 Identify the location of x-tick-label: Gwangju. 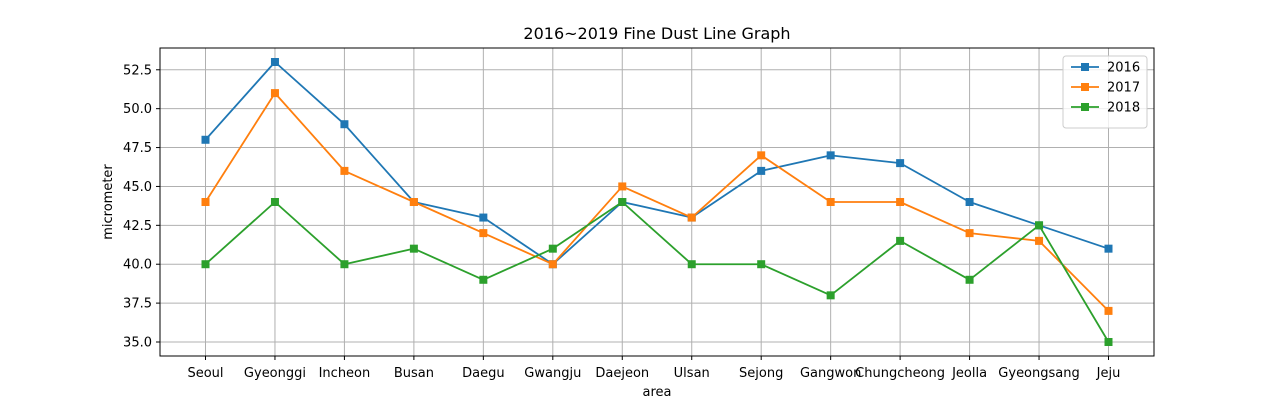
(552, 373).